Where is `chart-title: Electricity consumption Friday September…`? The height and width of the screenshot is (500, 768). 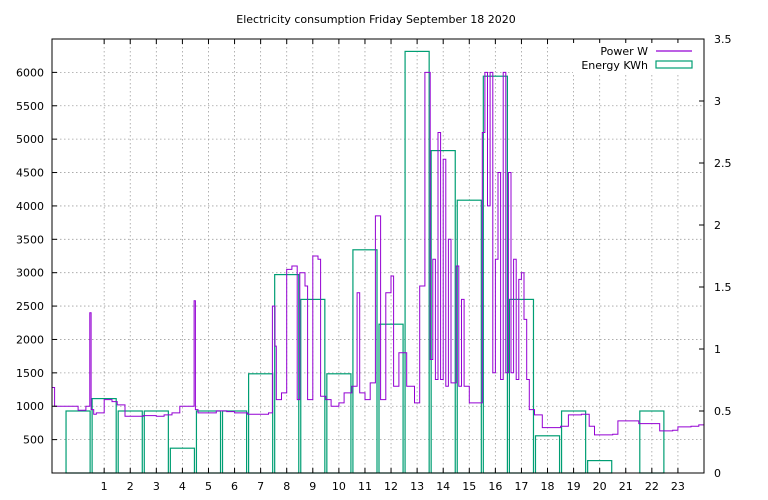 chart-title: Electricity consumption Friday September… is located at coordinates (375, 19).